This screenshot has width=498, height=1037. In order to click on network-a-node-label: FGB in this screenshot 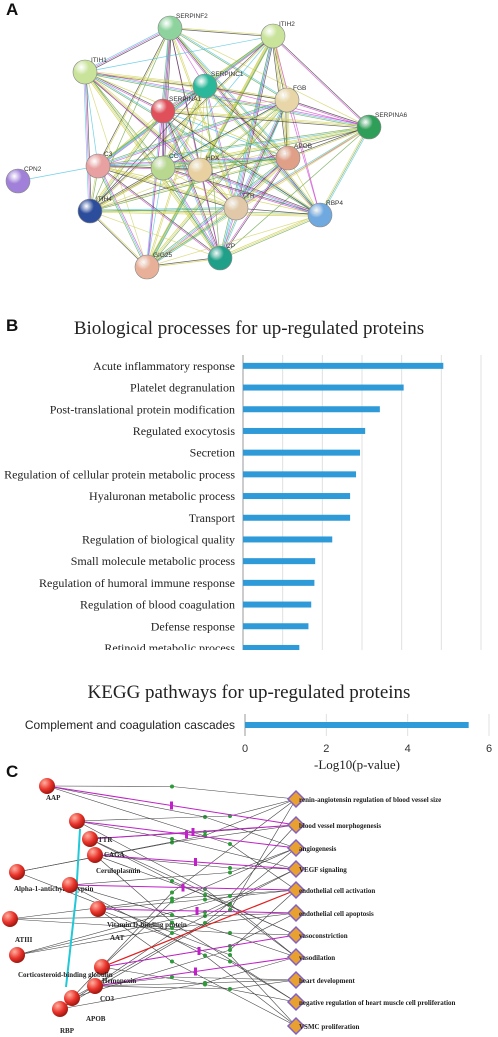, I will do `click(299, 88)`.